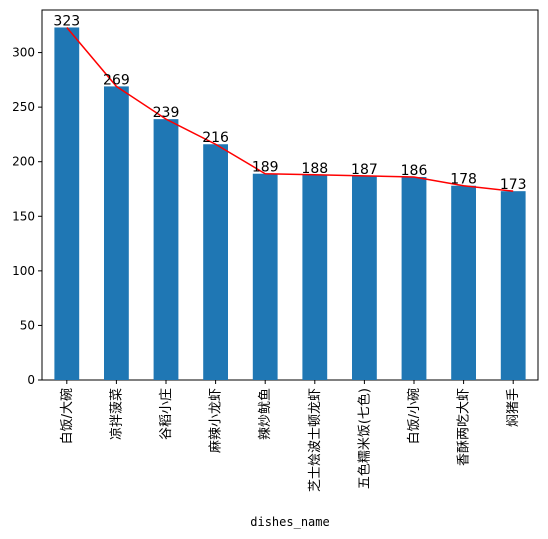 The image size is (548, 539). Describe the element at coordinates (414, 416) in the screenshot. I see `x-tick-label: 白饭/小碗` at that location.